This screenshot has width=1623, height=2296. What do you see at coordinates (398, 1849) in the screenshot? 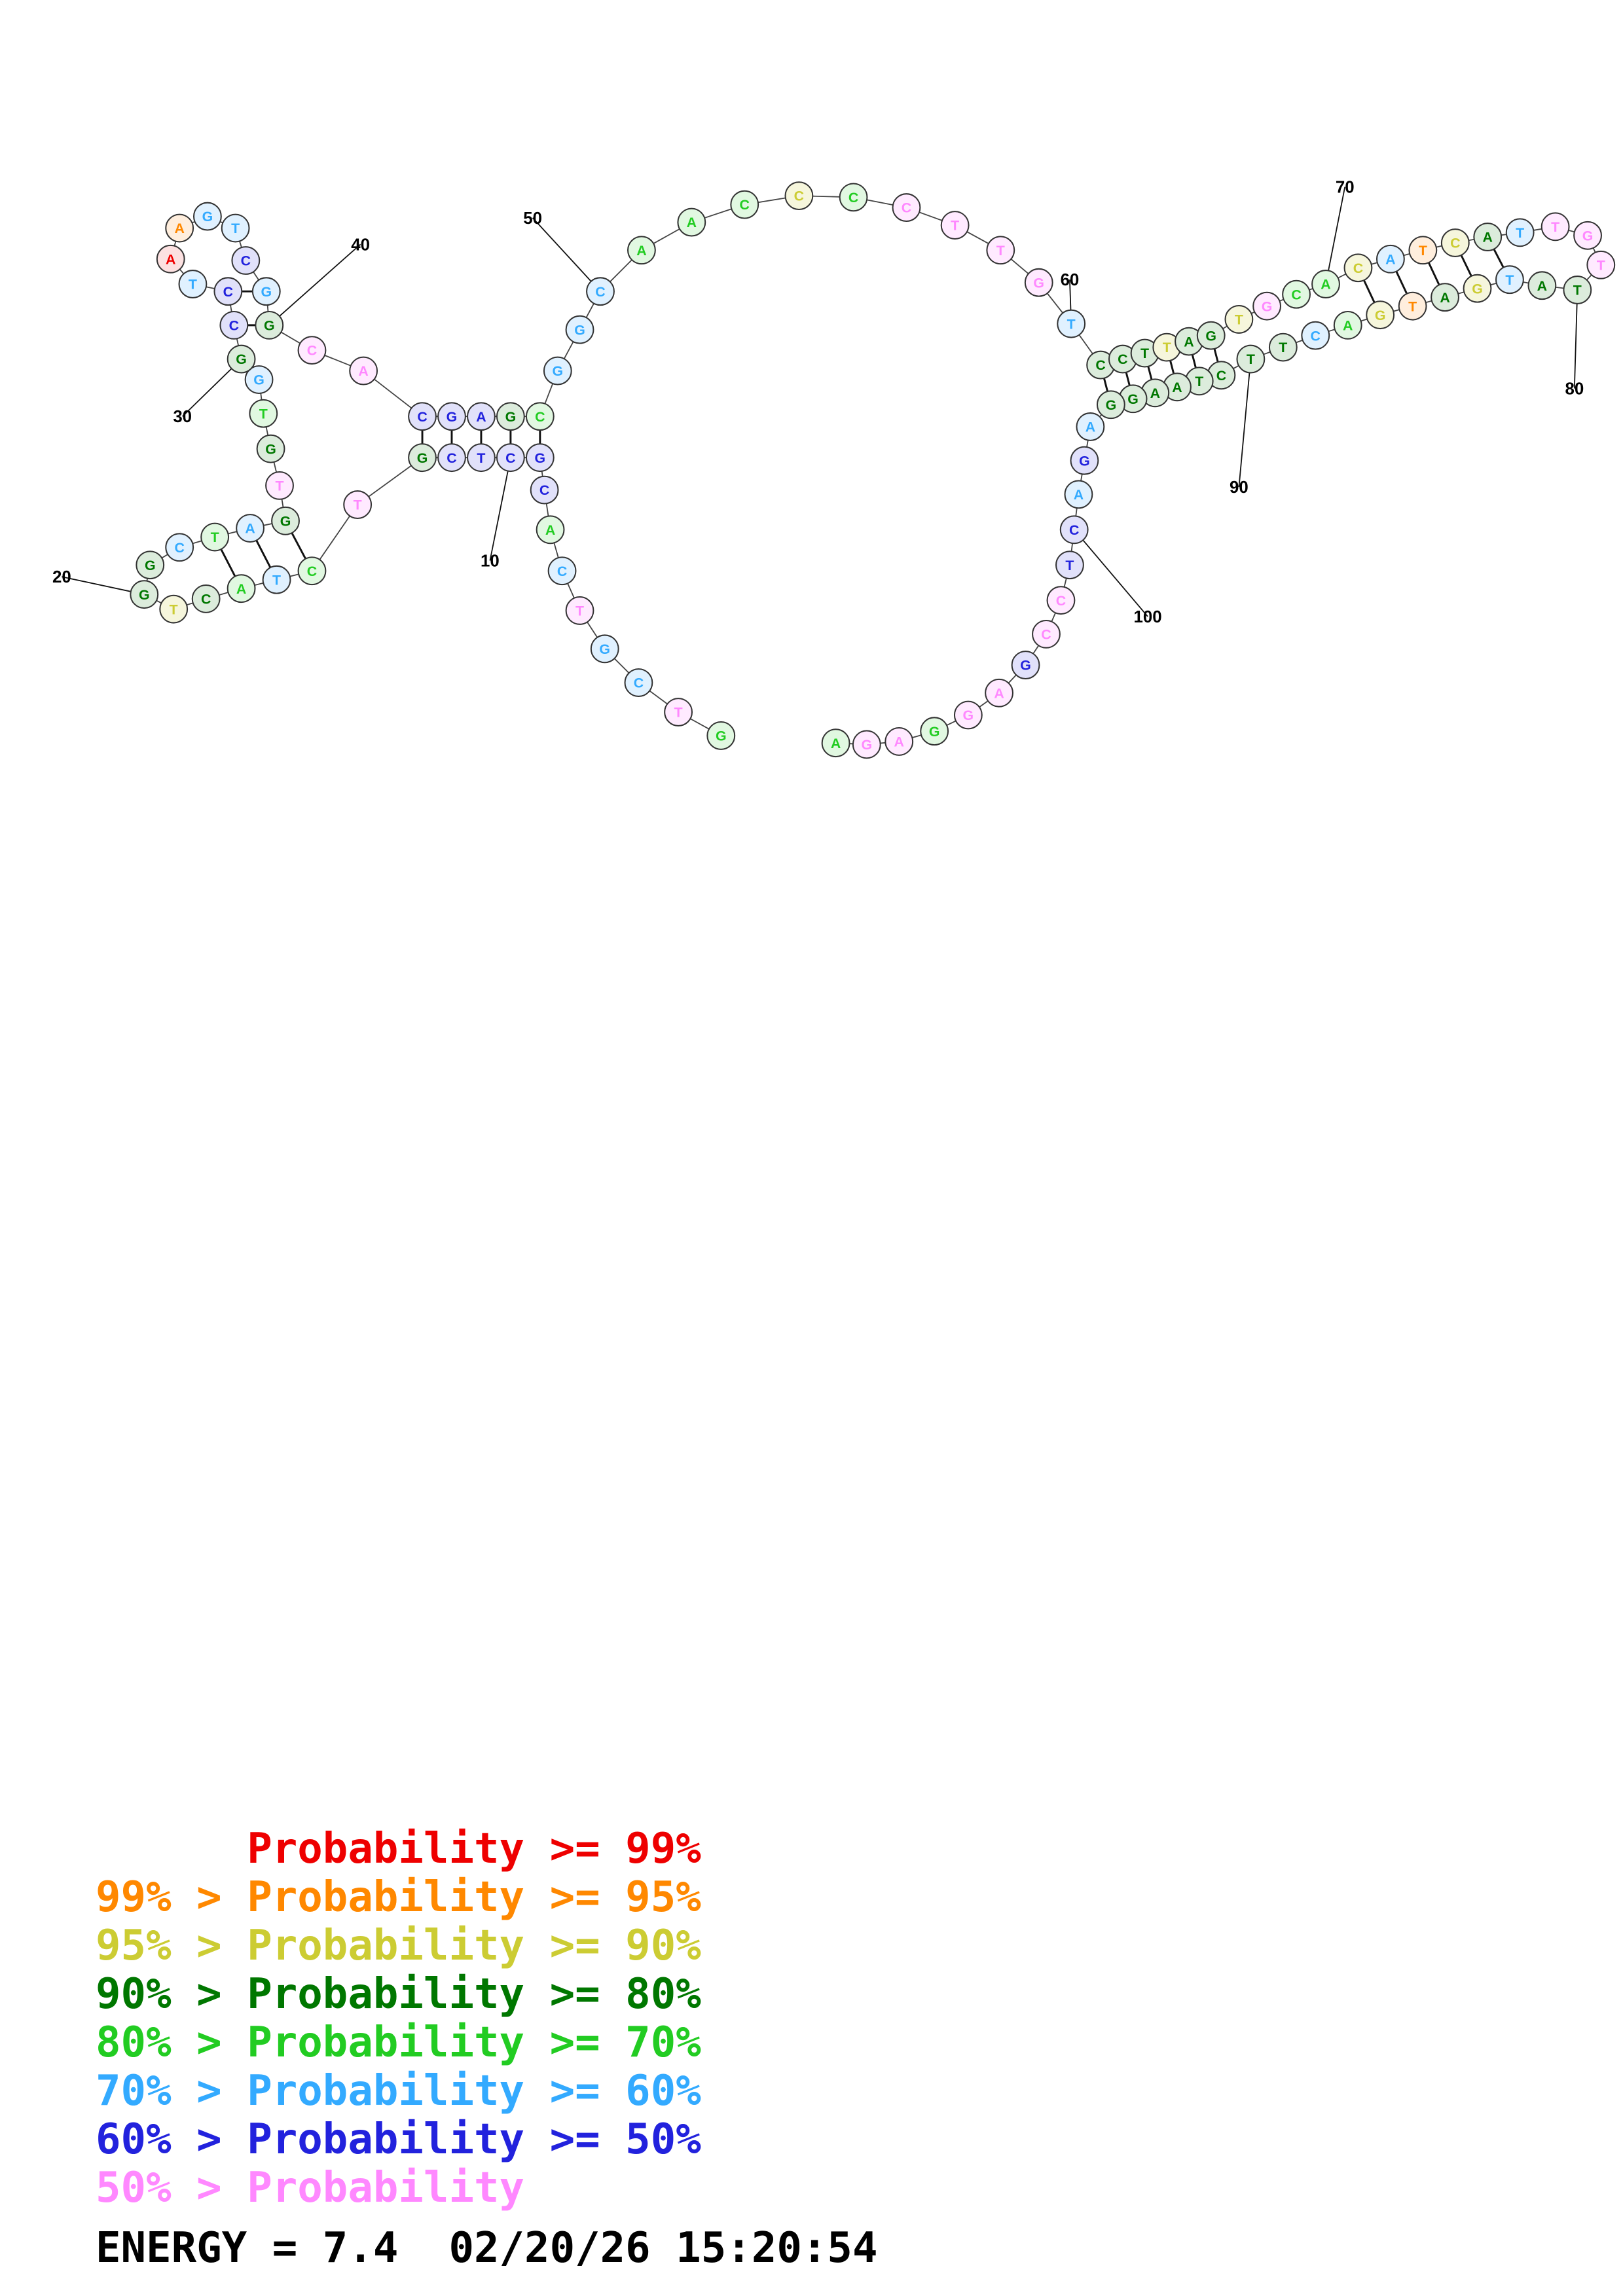
I see `legend-row: Probability >= 99%` at bounding box center [398, 1849].